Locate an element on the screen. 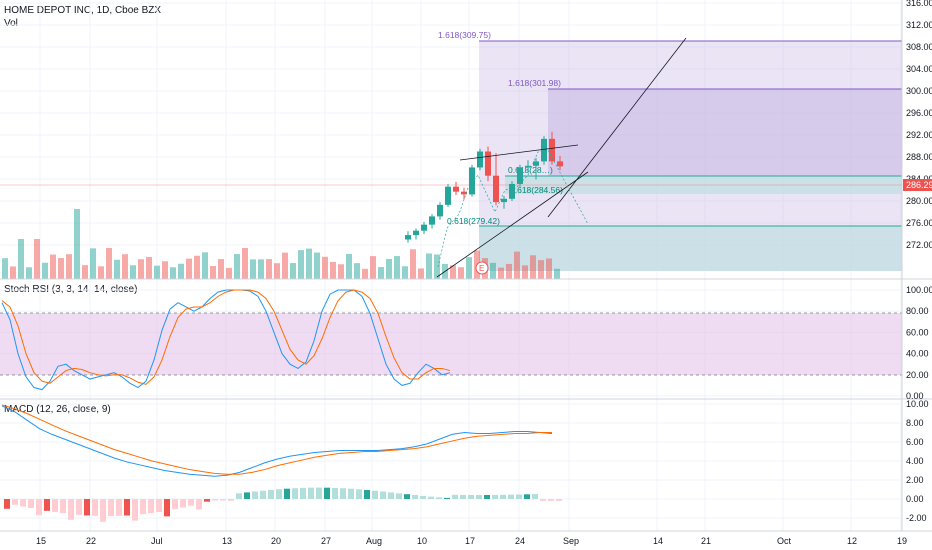 This screenshot has width=932, height=550. earnings-marker-label: E is located at coordinates (481, 268).